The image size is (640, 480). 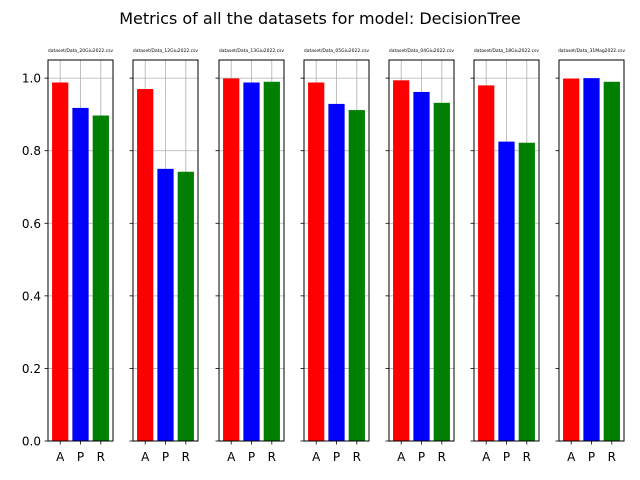 What do you see at coordinates (507, 51) in the screenshot?
I see `subplot-title: dataset/Data_18Giu2022.csv` at bounding box center [507, 51].